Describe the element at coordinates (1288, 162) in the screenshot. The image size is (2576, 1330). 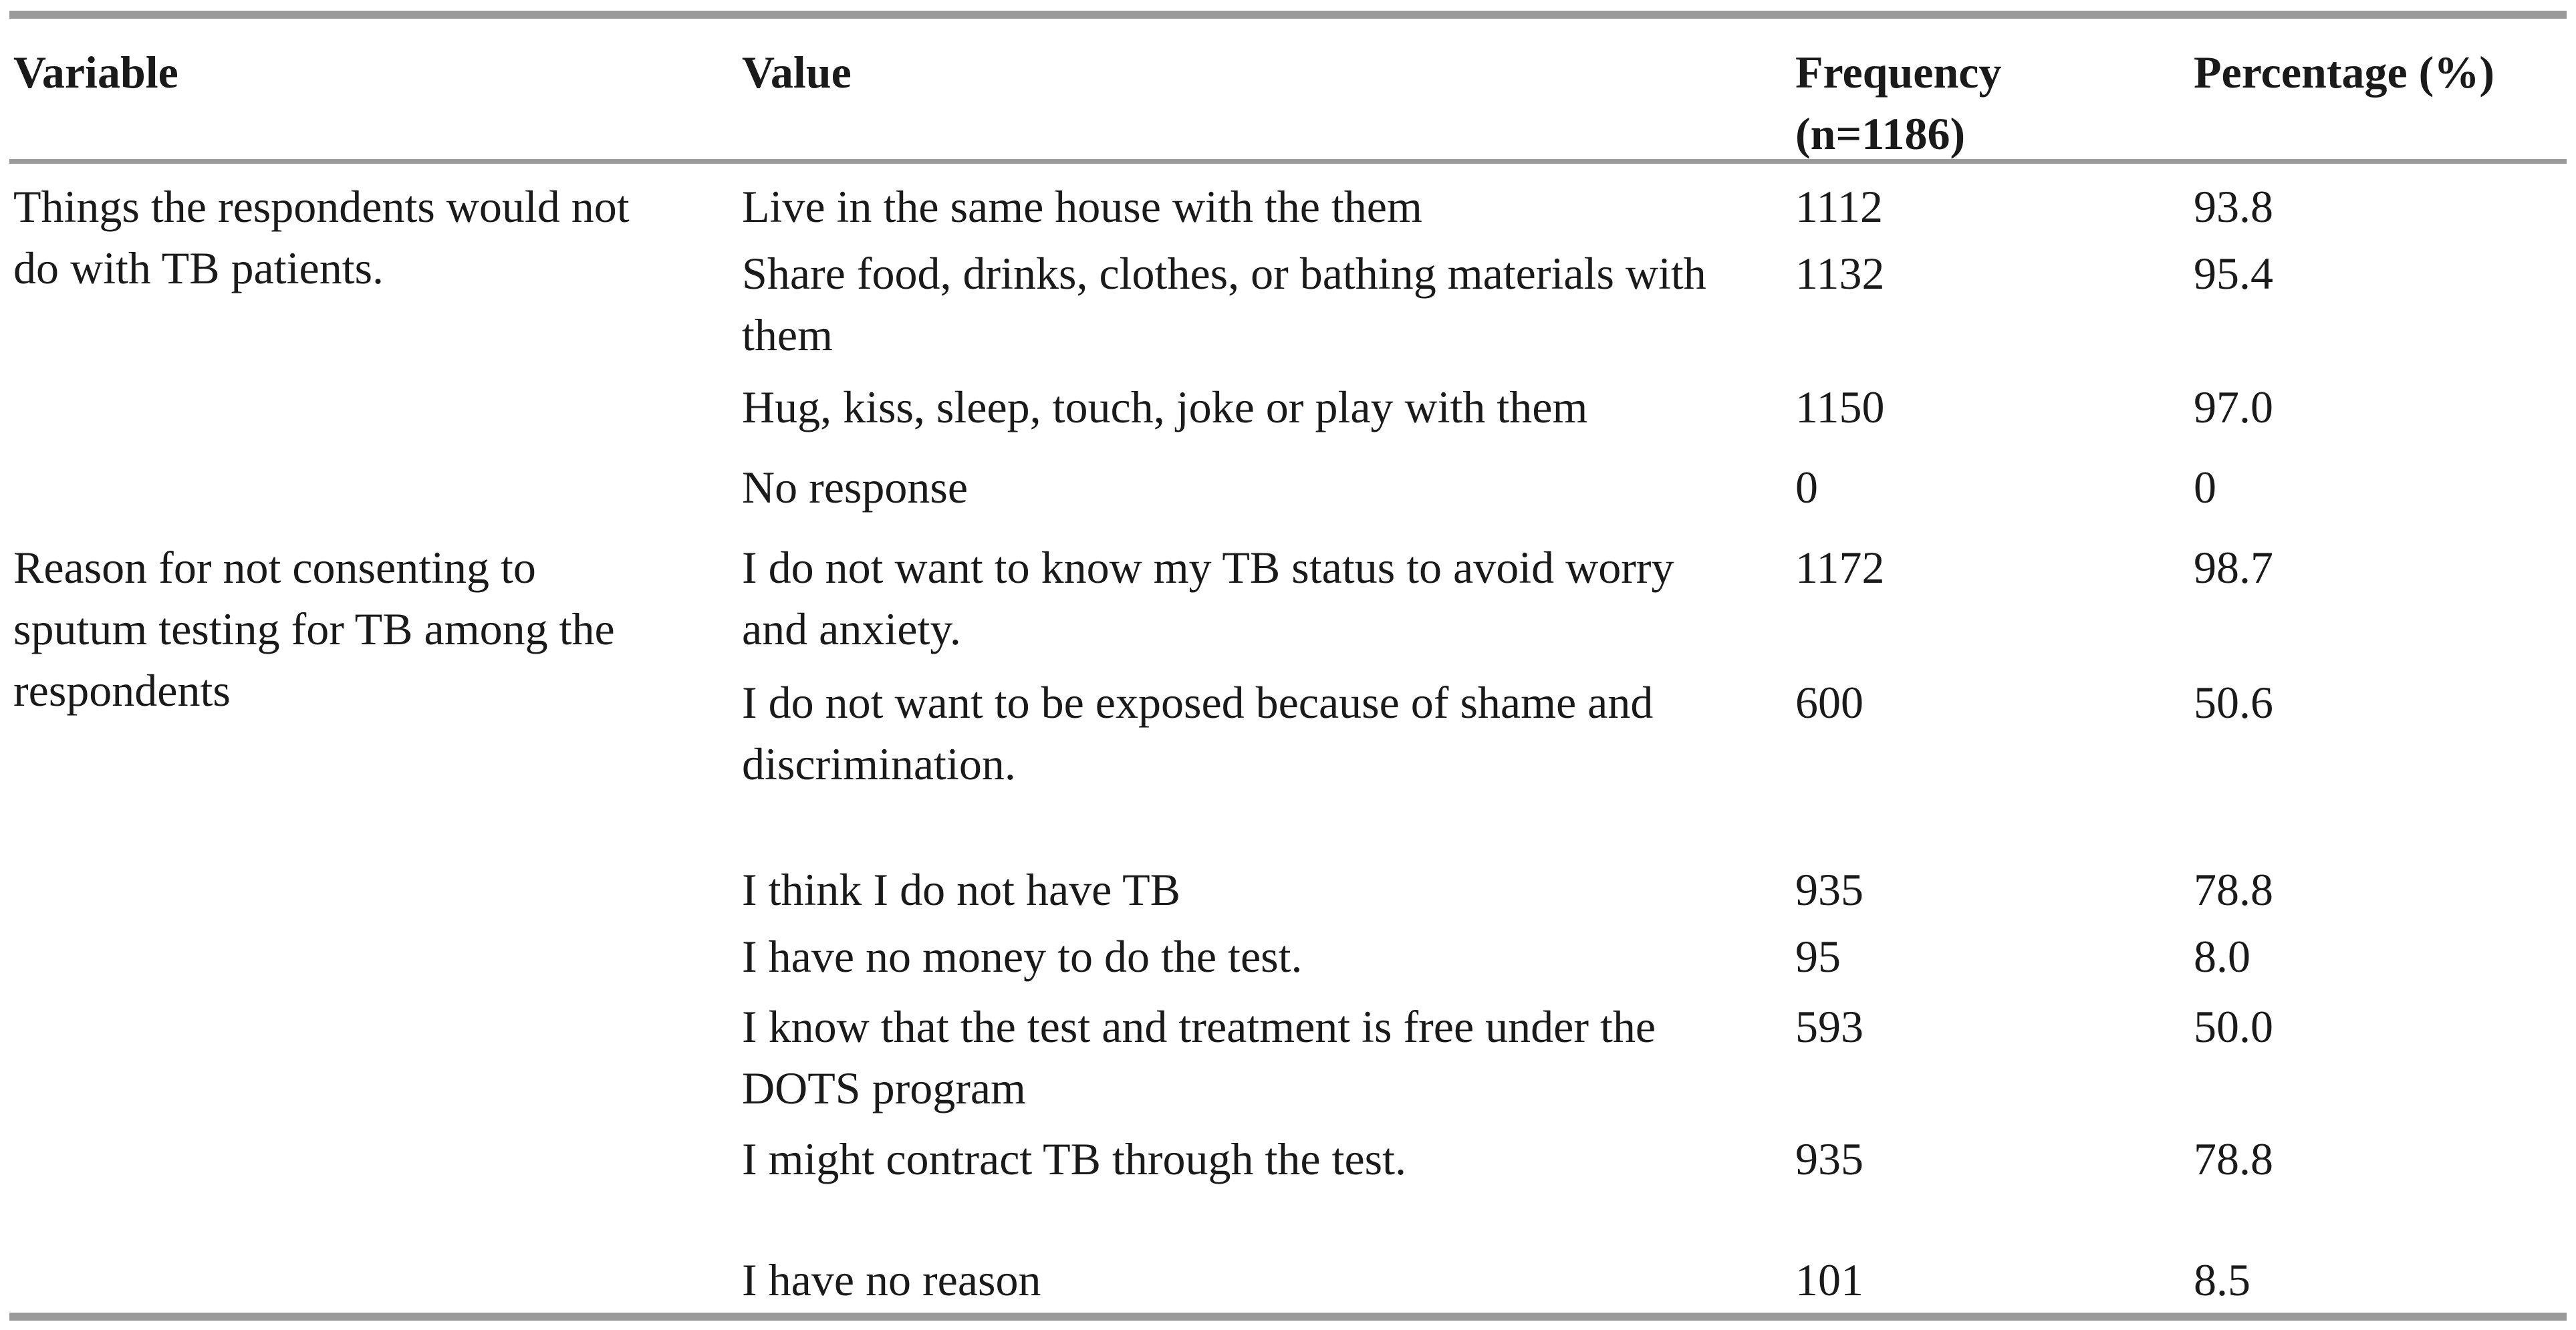
I see `table-header-rule` at that location.